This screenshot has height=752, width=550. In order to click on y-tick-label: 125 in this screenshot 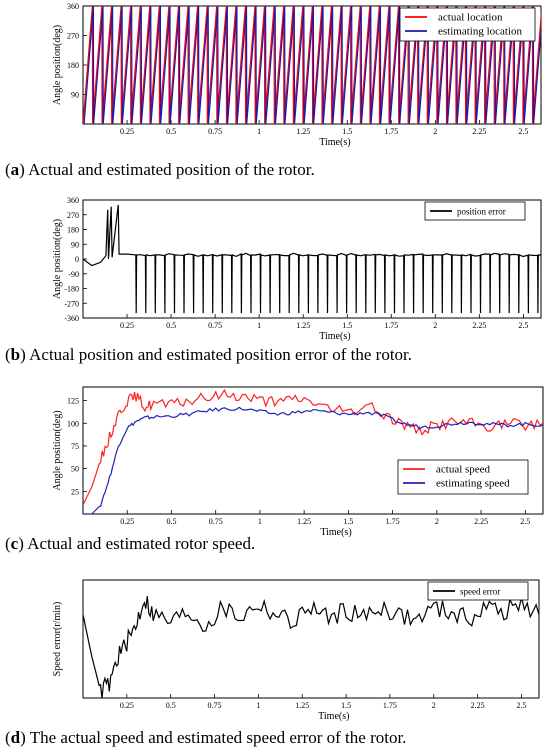, I will do `click(73, 401)`.